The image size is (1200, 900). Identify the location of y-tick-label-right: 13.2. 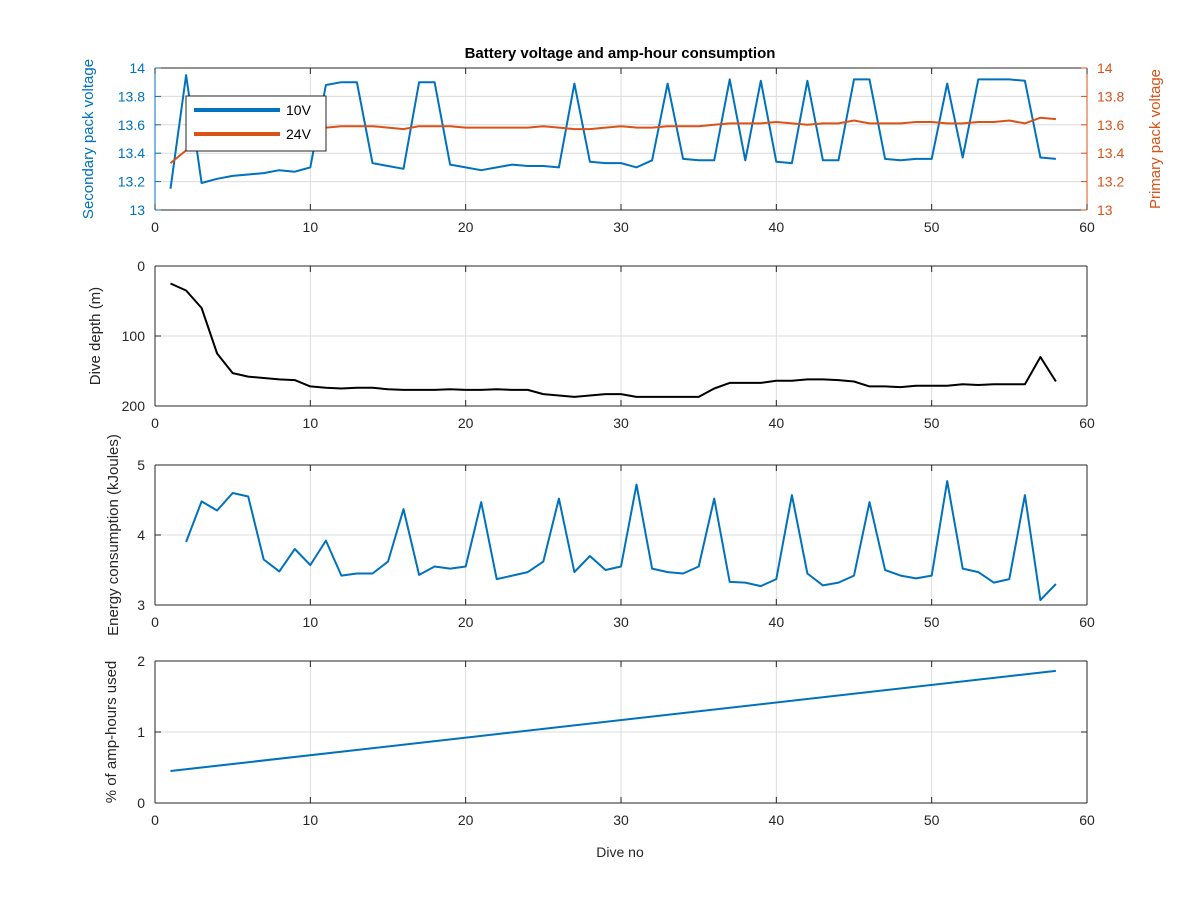
(1110, 182).